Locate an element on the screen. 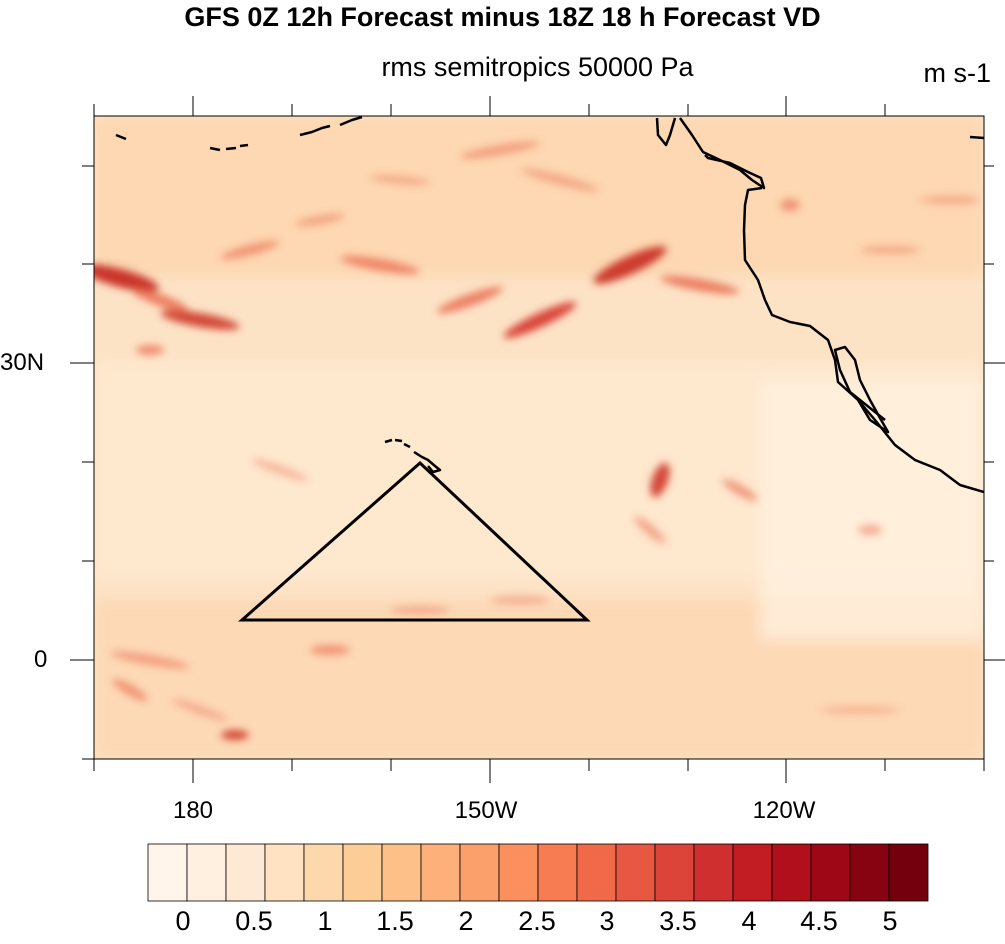  colorbar-label: 3 is located at coordinates (607, 921).